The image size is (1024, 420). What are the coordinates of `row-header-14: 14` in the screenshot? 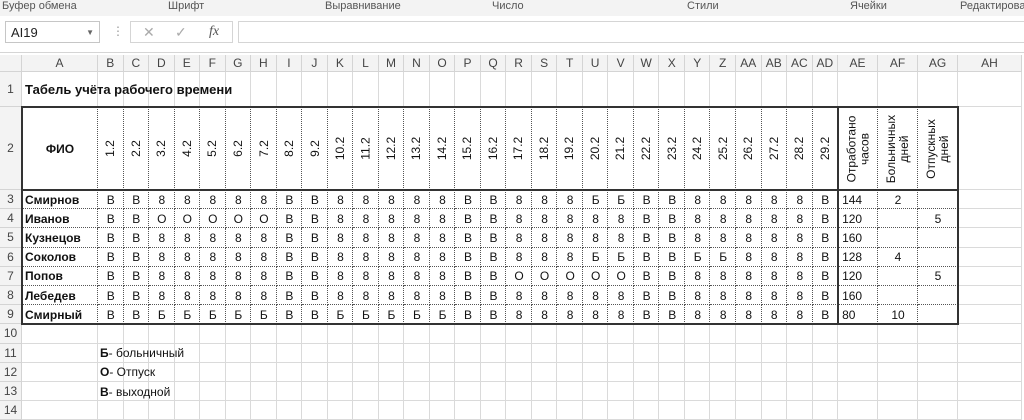 It's located at (11, 410).